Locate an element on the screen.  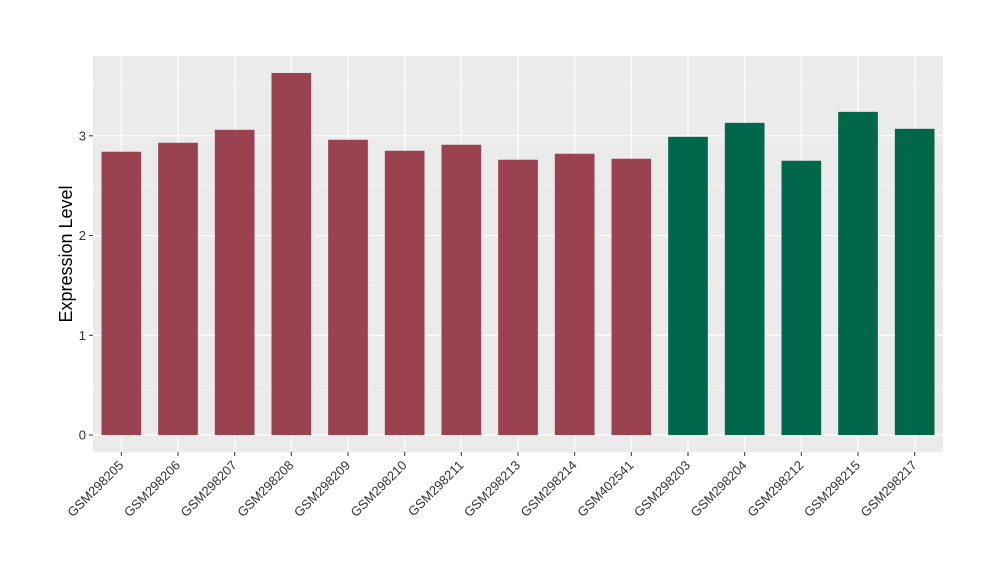
x-tick-label: GSM298209 is located at coordinates (322, 489).